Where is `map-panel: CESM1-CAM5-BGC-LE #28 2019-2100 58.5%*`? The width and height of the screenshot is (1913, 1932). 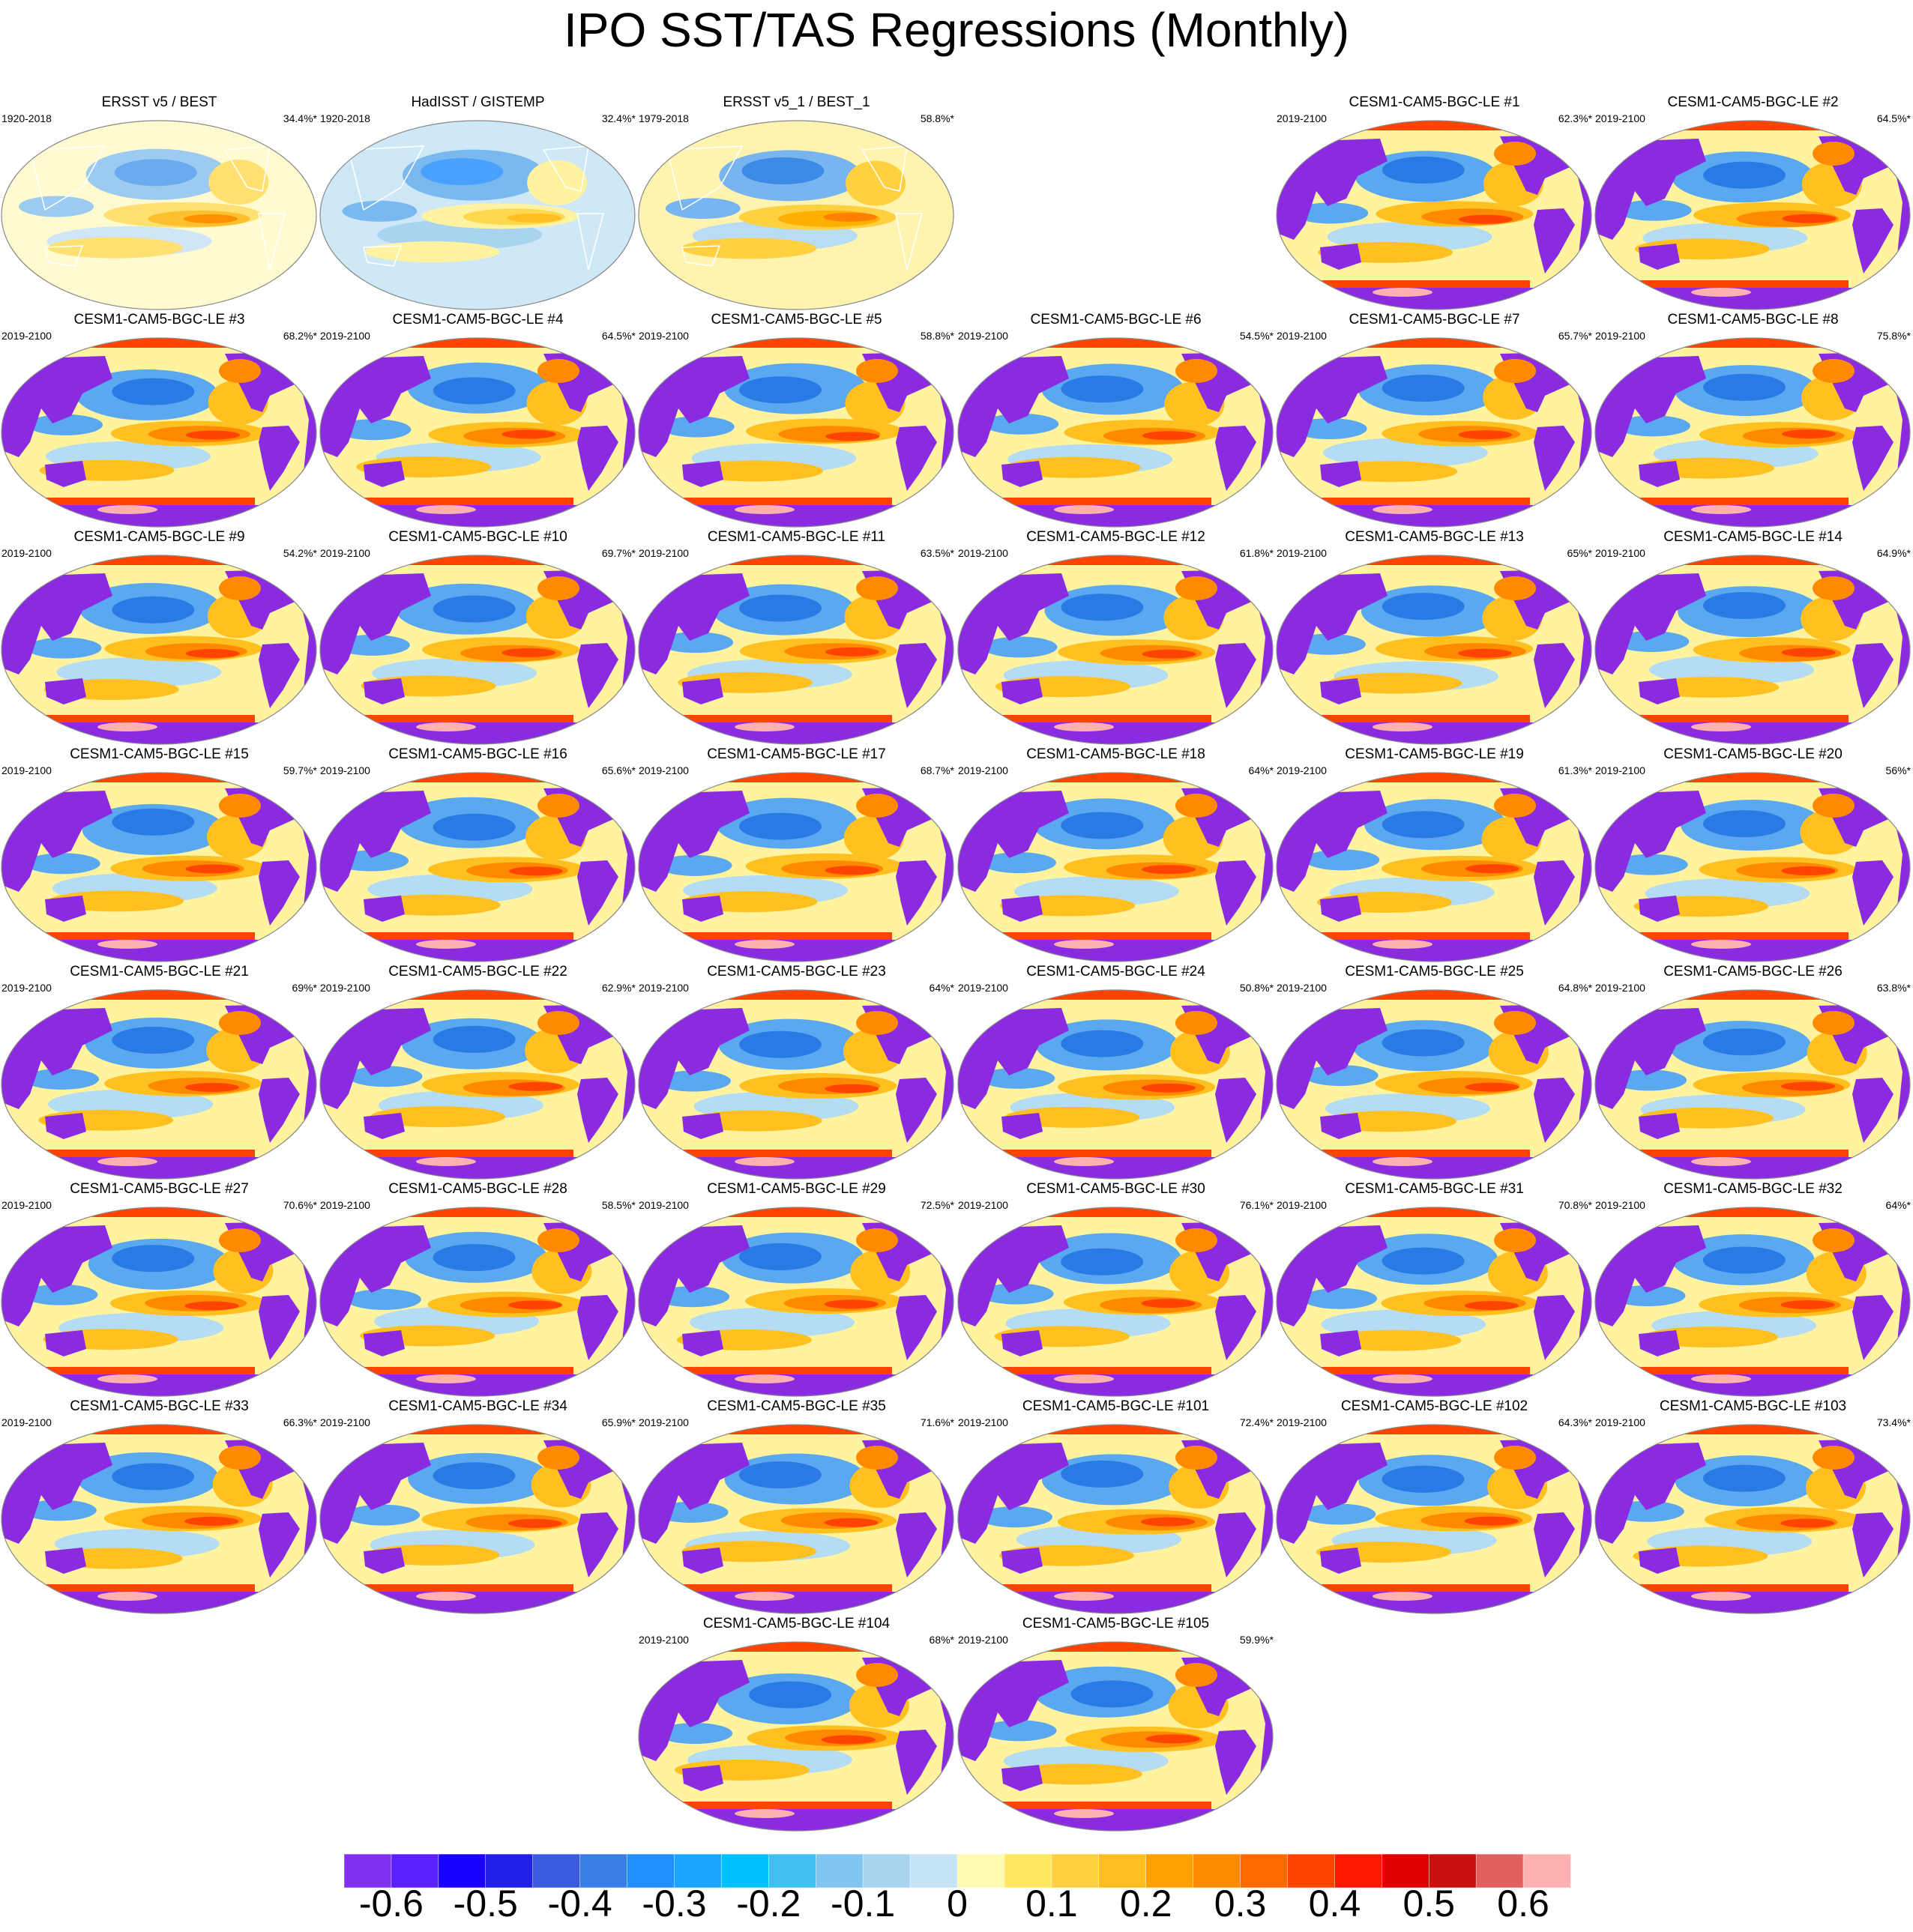
map-panel: CESM1-CAM5-BGC-LE #28 2019-2100 58.5%* is located at coordinates (478, 1289).